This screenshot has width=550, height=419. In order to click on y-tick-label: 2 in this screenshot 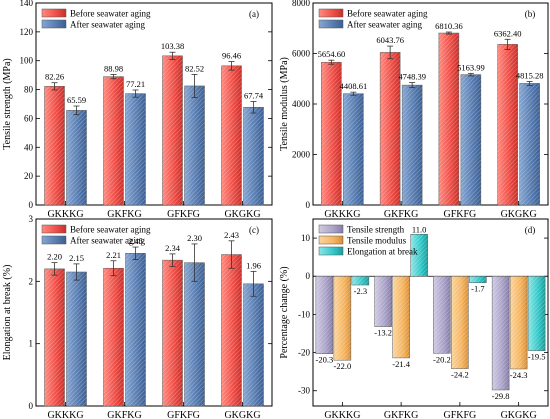, I will do `click(31, 281)`.